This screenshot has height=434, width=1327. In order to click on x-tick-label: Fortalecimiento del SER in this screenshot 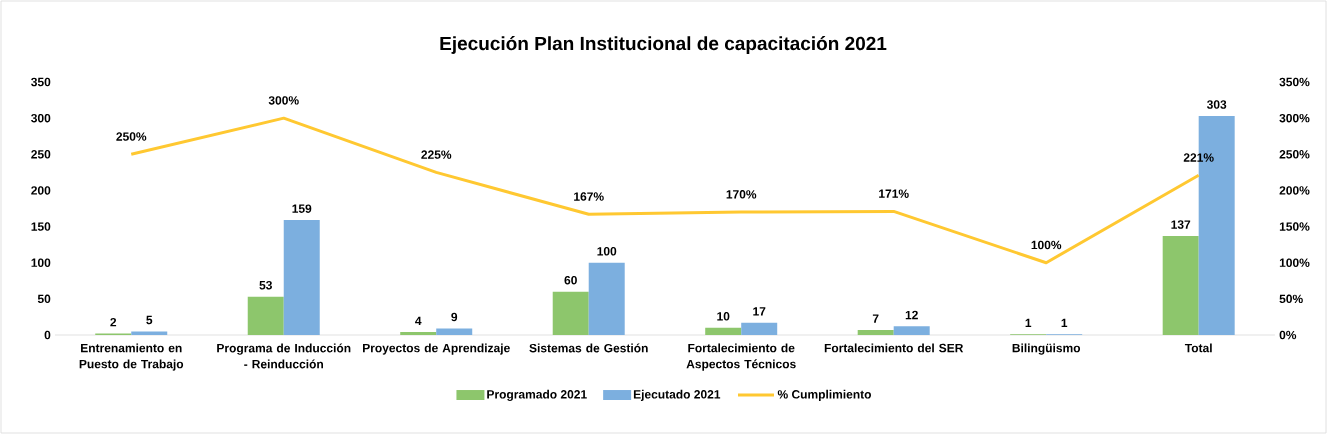, I will do `click(894, 348)`.